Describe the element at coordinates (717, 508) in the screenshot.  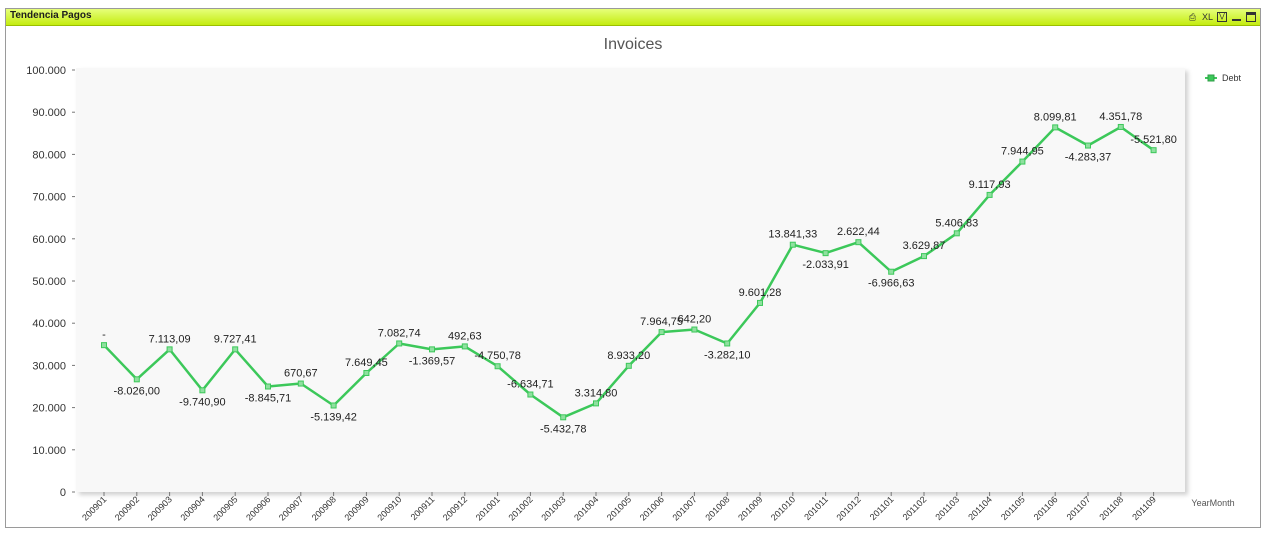
I see `x-tick-label: 201008` at that location.